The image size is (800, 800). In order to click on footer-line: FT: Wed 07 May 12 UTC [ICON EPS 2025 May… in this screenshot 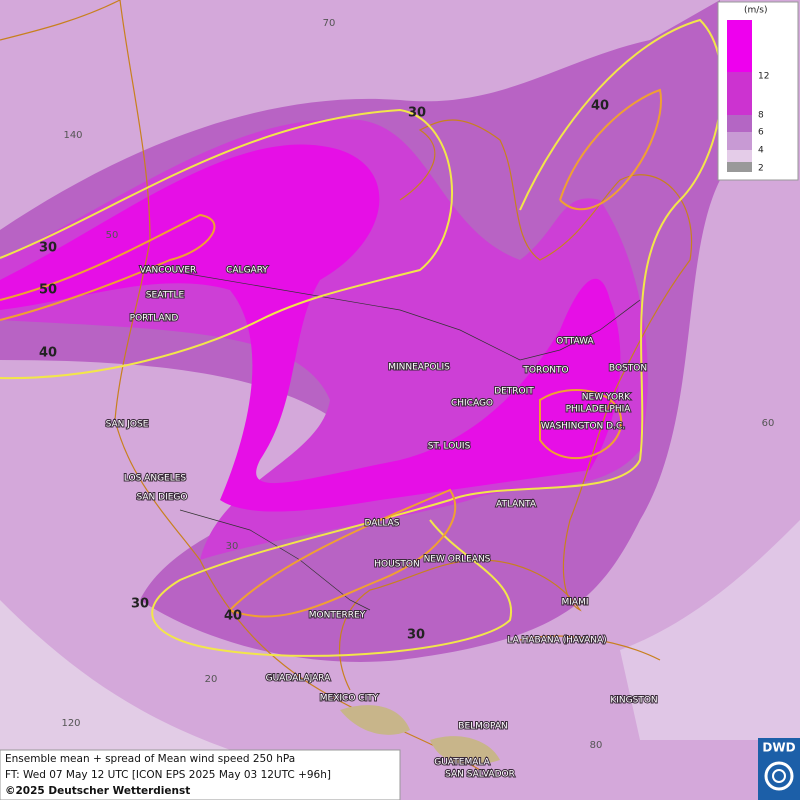, I will do `click(168, 775)`.